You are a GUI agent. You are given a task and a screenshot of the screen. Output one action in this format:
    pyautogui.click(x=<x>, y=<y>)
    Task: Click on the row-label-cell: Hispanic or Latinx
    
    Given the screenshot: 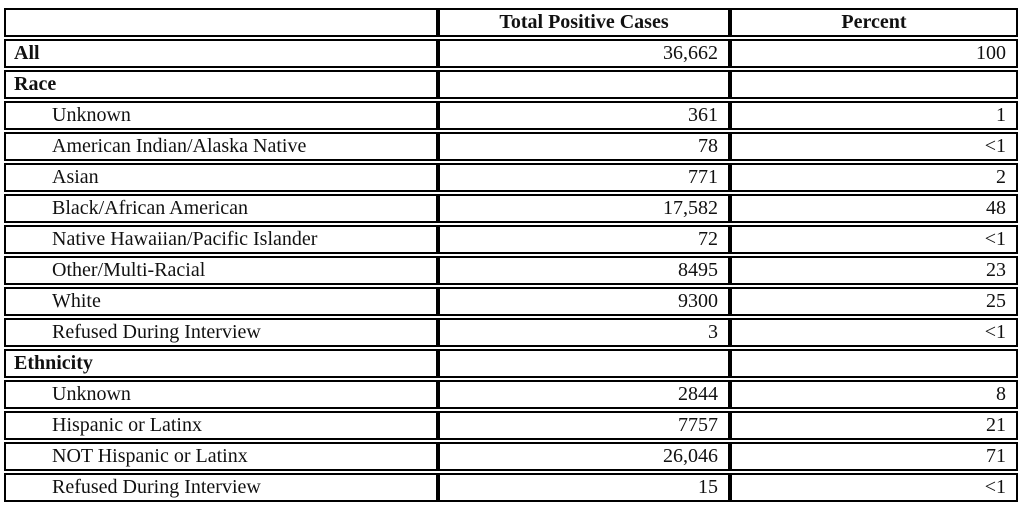 What is the action you would take?
    pyautogui.click(x=221, y=425)
    